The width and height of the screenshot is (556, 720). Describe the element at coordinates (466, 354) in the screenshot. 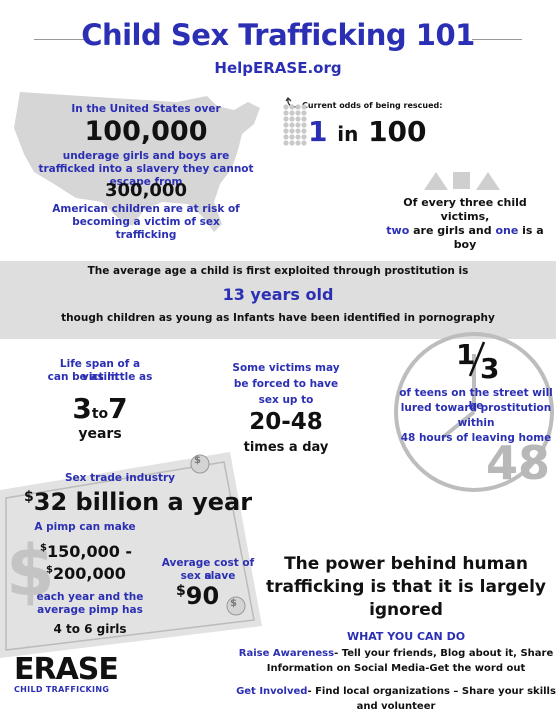

I see `fraction-num: 1` at that location.